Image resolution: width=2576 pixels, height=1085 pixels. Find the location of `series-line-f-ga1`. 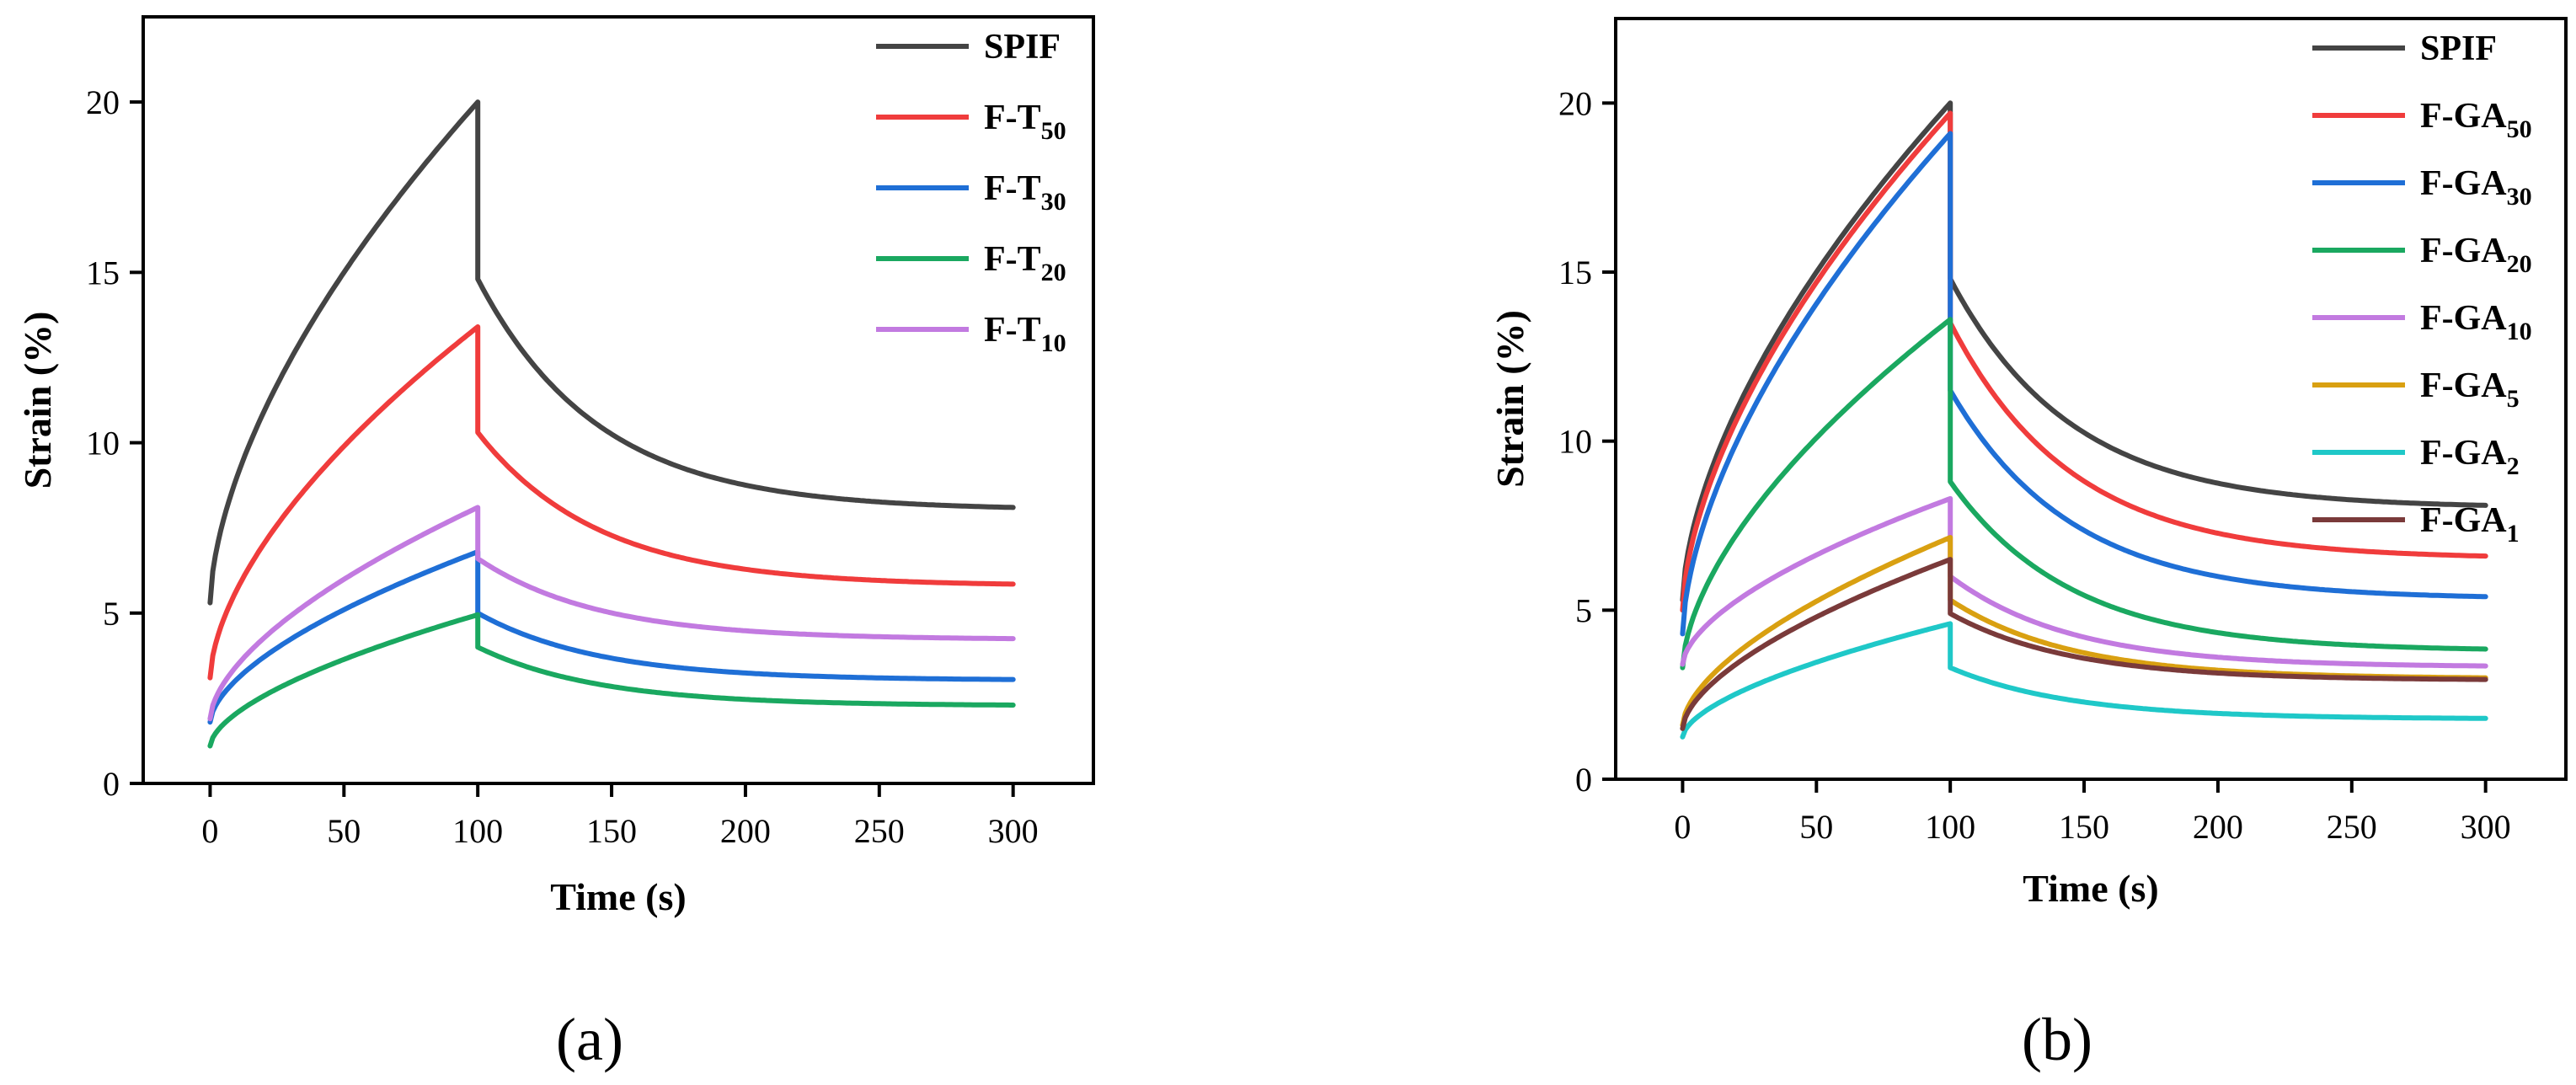

series-line-f-ga1 is located at coordinates (2084, 644).